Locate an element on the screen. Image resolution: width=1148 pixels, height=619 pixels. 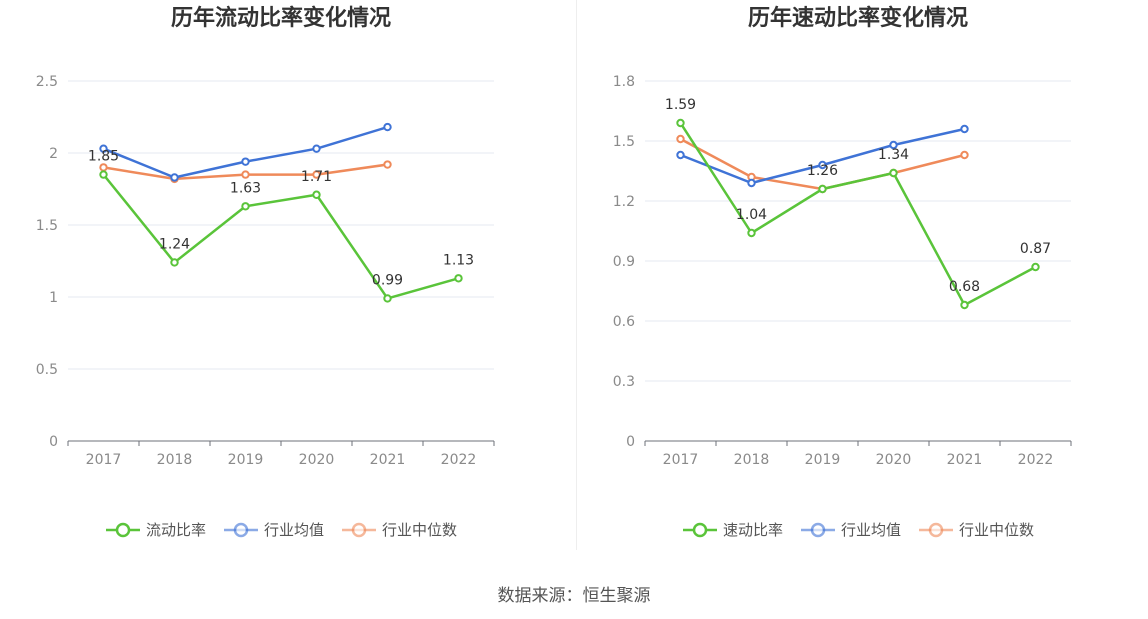
y-tick-label: 2 is located at coordinates (53, 154).